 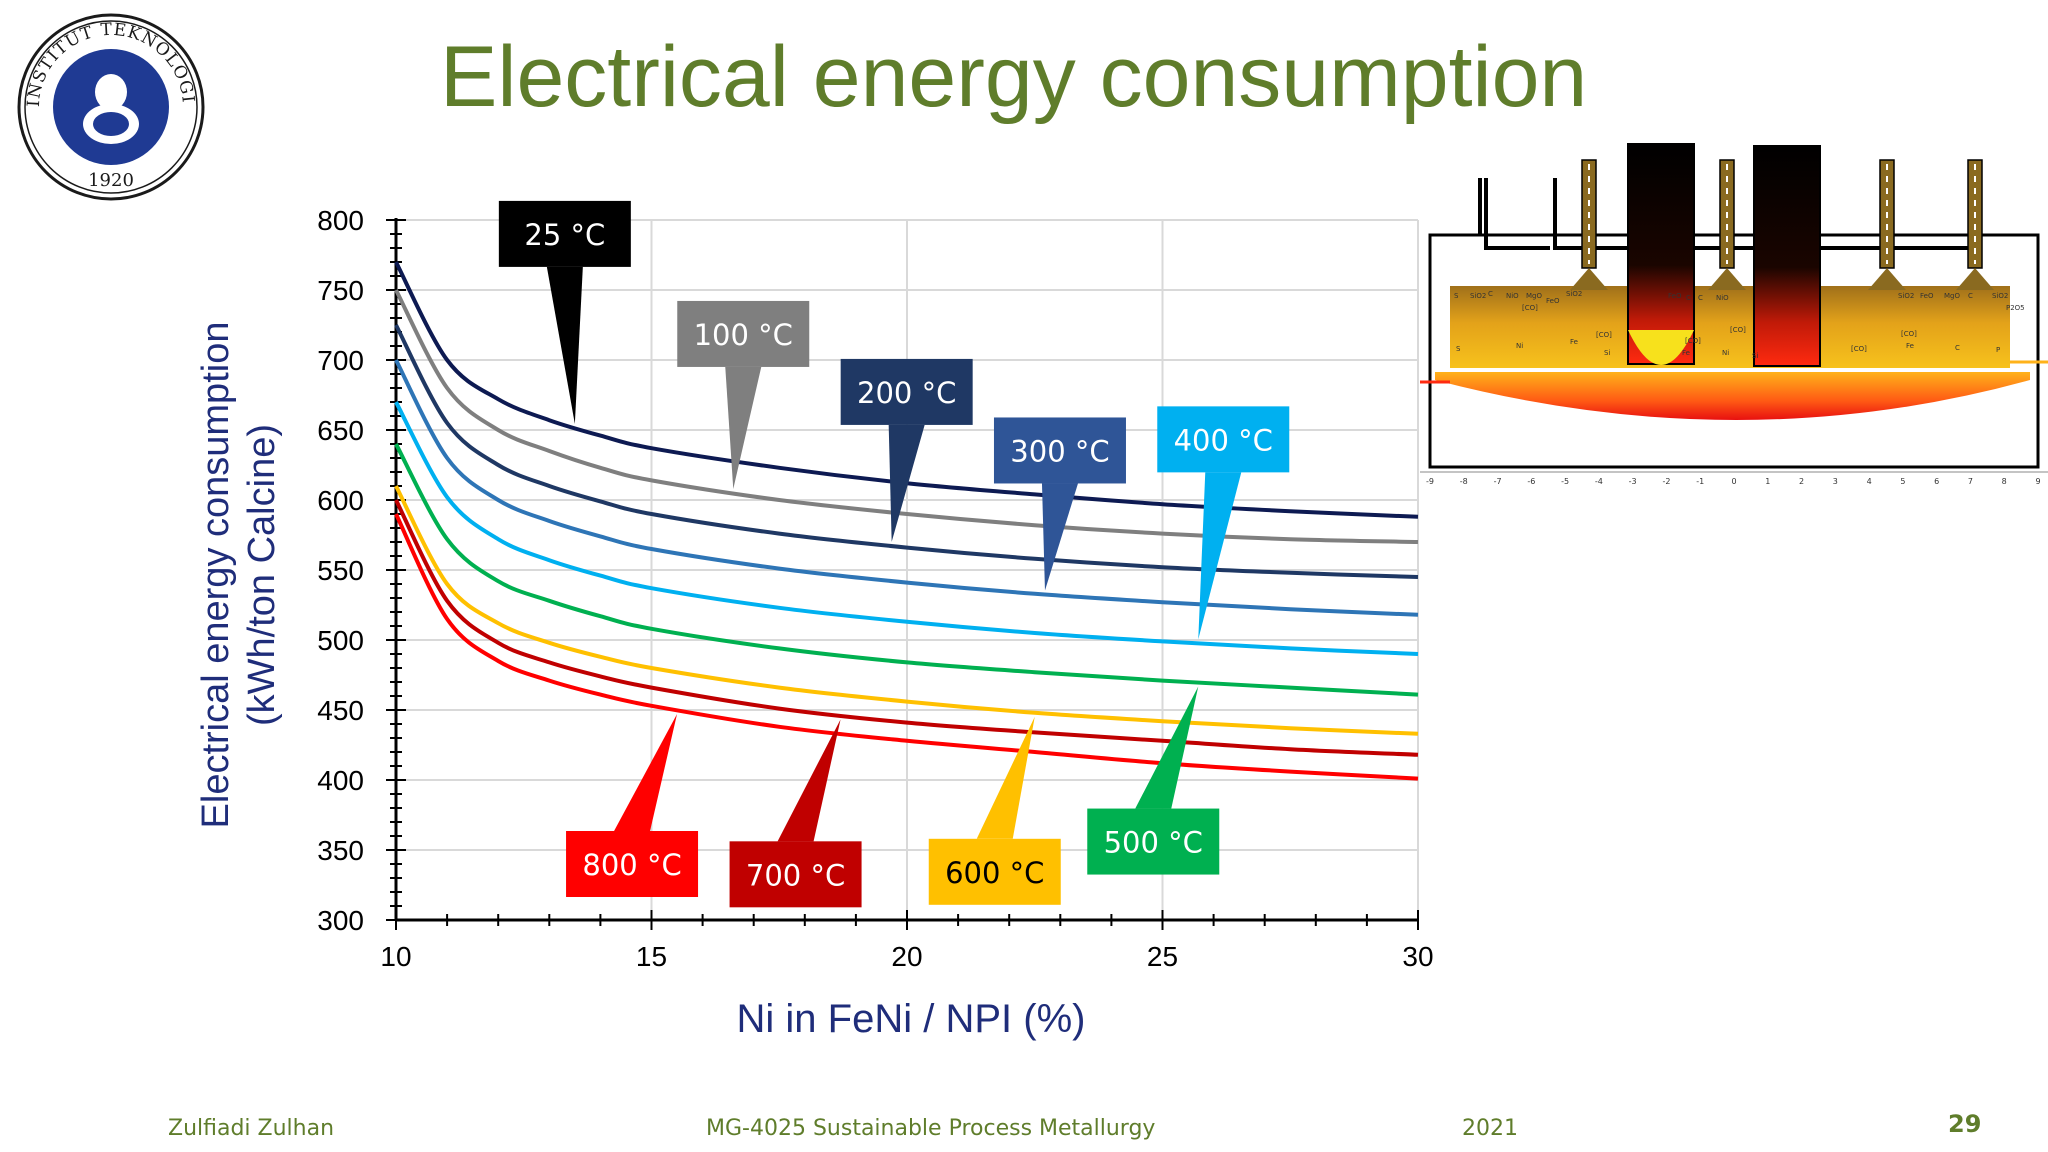 I want to click on x-tick-label: 30, so click(x=1417, y=956).